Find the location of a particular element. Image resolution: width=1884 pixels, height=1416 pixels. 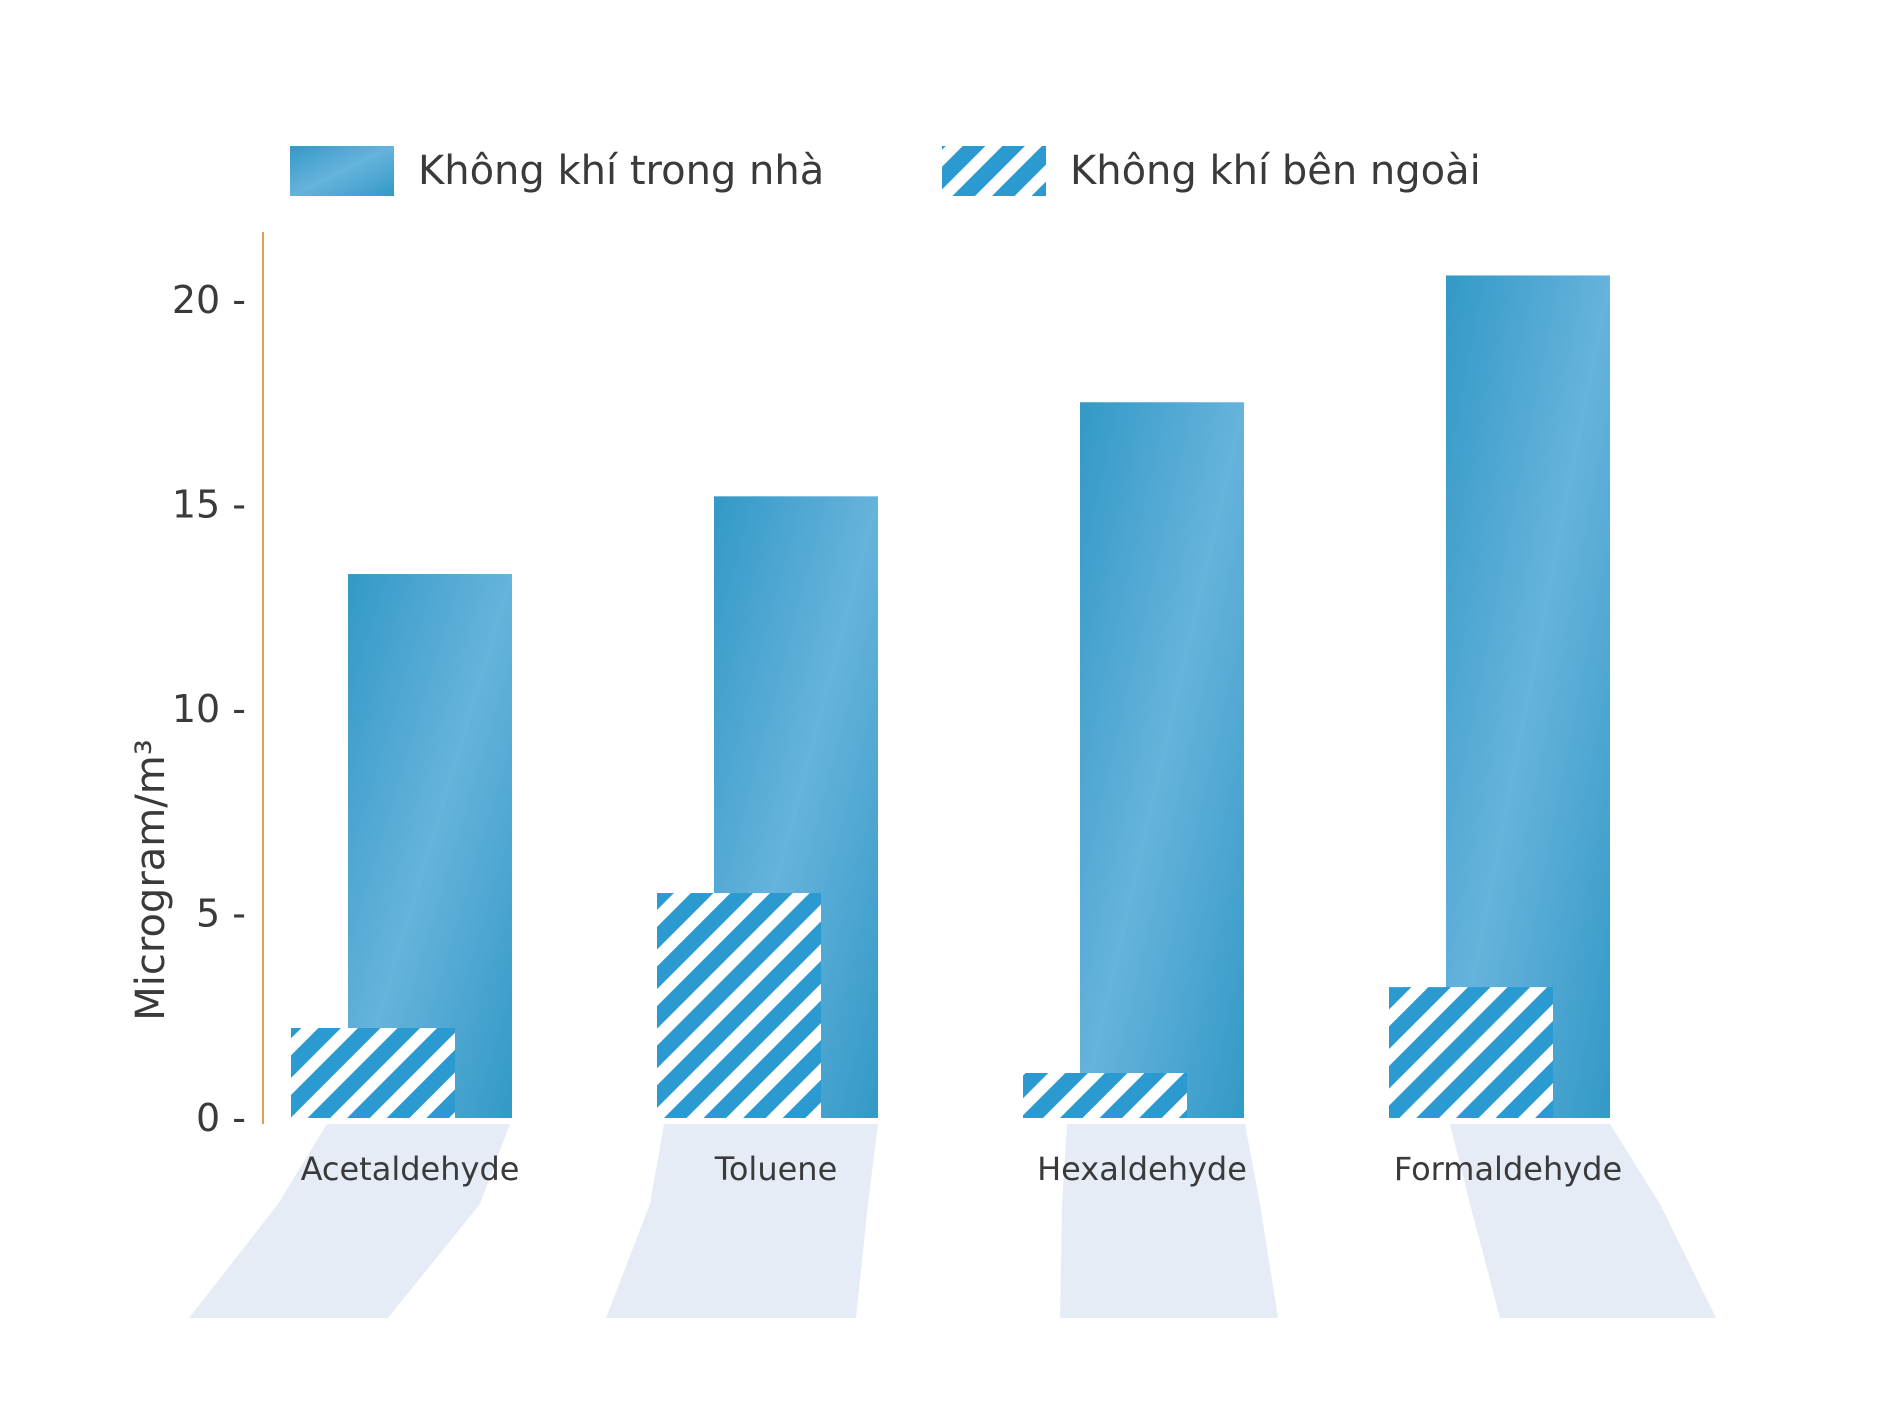

y-axis-label: Microgram/m³ is located at coordinates (151, 879).